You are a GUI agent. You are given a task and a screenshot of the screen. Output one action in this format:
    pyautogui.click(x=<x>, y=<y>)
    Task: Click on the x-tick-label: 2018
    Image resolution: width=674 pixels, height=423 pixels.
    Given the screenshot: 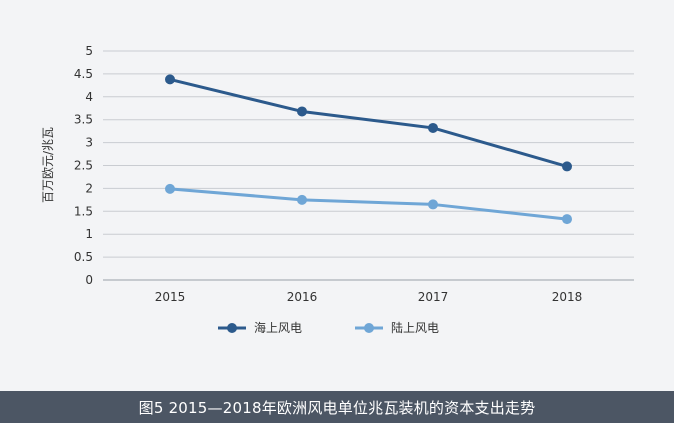 What is the action you would take?
    pyautogui.click(x=567, y=297)
    